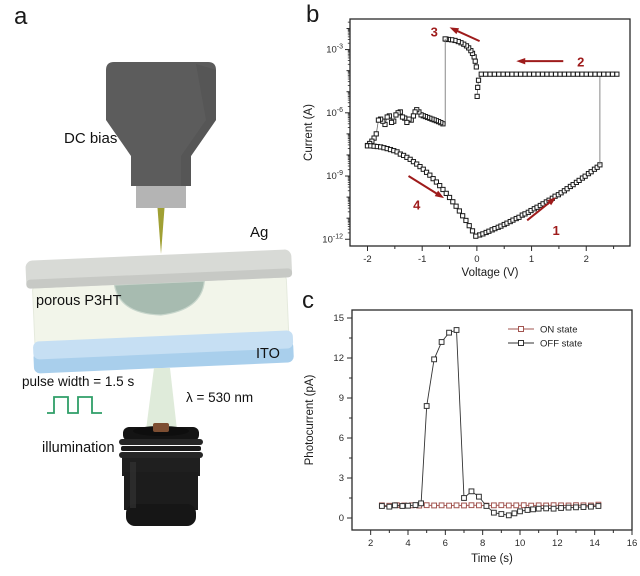 The height and width of the screenshot is (576, 640). What do you see at coordinates (341, 518) in the screenshot?
I see `y-tick-label: 0` at bounding box center [341, 518].